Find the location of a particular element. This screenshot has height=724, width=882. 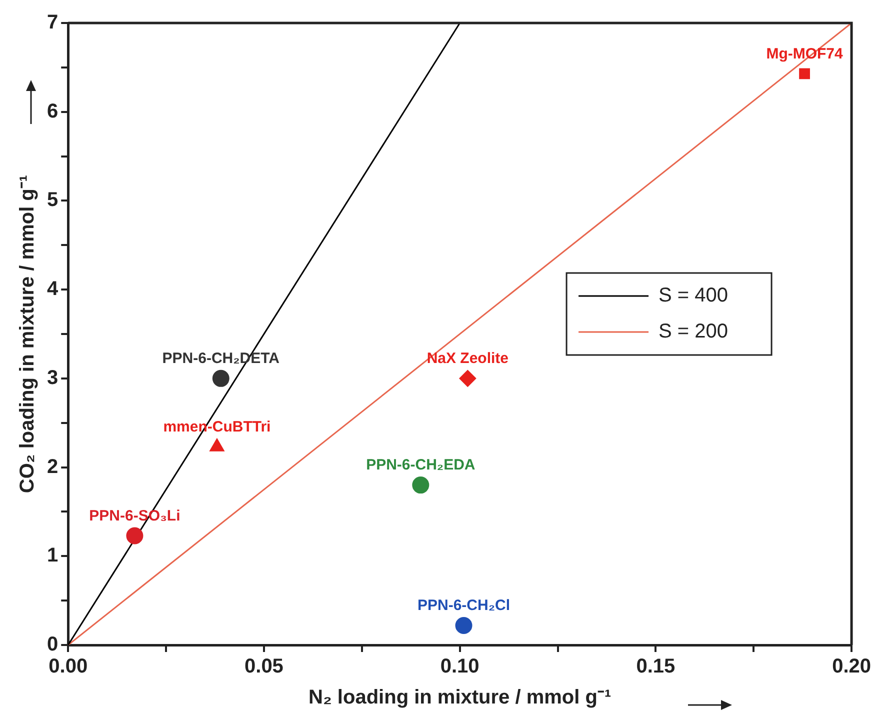

y-tick-label: 1 is located at coordinates (52, 555).